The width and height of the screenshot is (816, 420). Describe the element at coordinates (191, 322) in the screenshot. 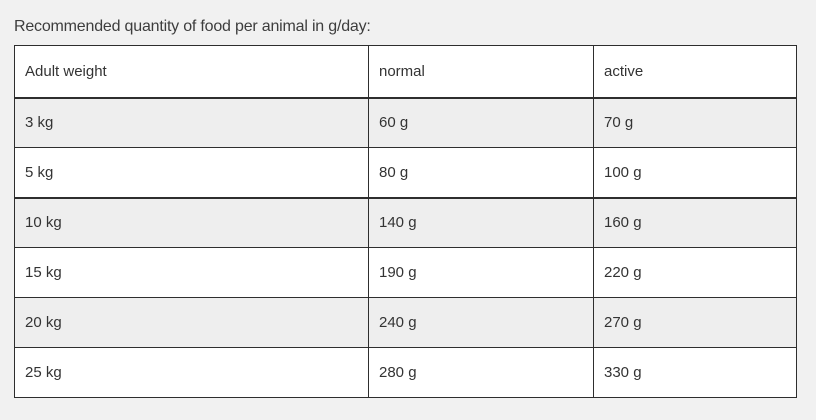

I see `cell-adult-weight: 20 kg` at that location.